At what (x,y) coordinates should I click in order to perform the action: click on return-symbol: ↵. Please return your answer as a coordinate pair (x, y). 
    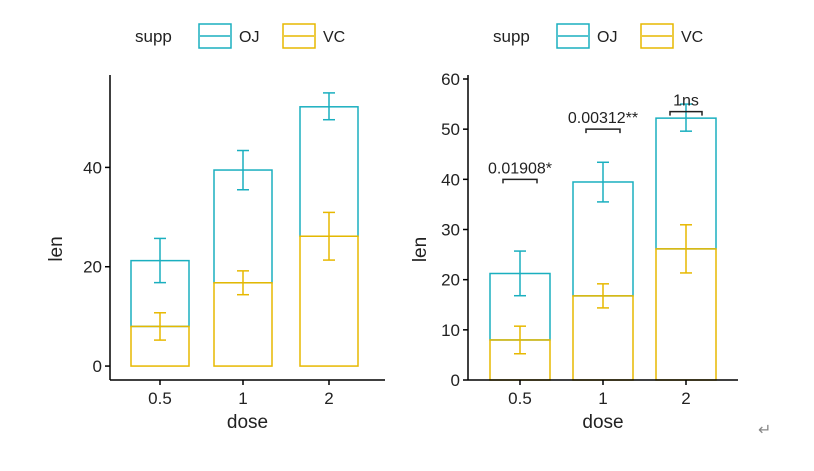
    Looking at the image, I should click on (765, 430).